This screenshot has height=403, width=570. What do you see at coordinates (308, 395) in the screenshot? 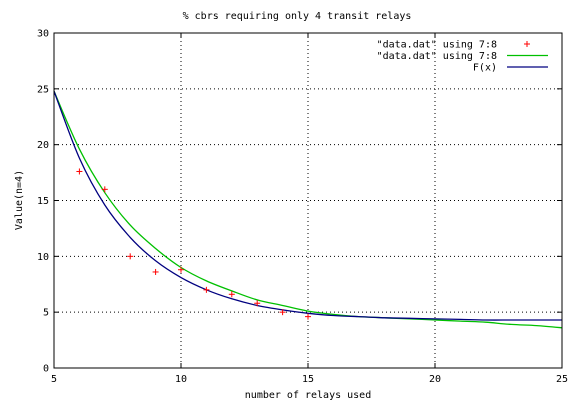
I see `x-axis-label: number of relays used` at bounding box center [308, 395].